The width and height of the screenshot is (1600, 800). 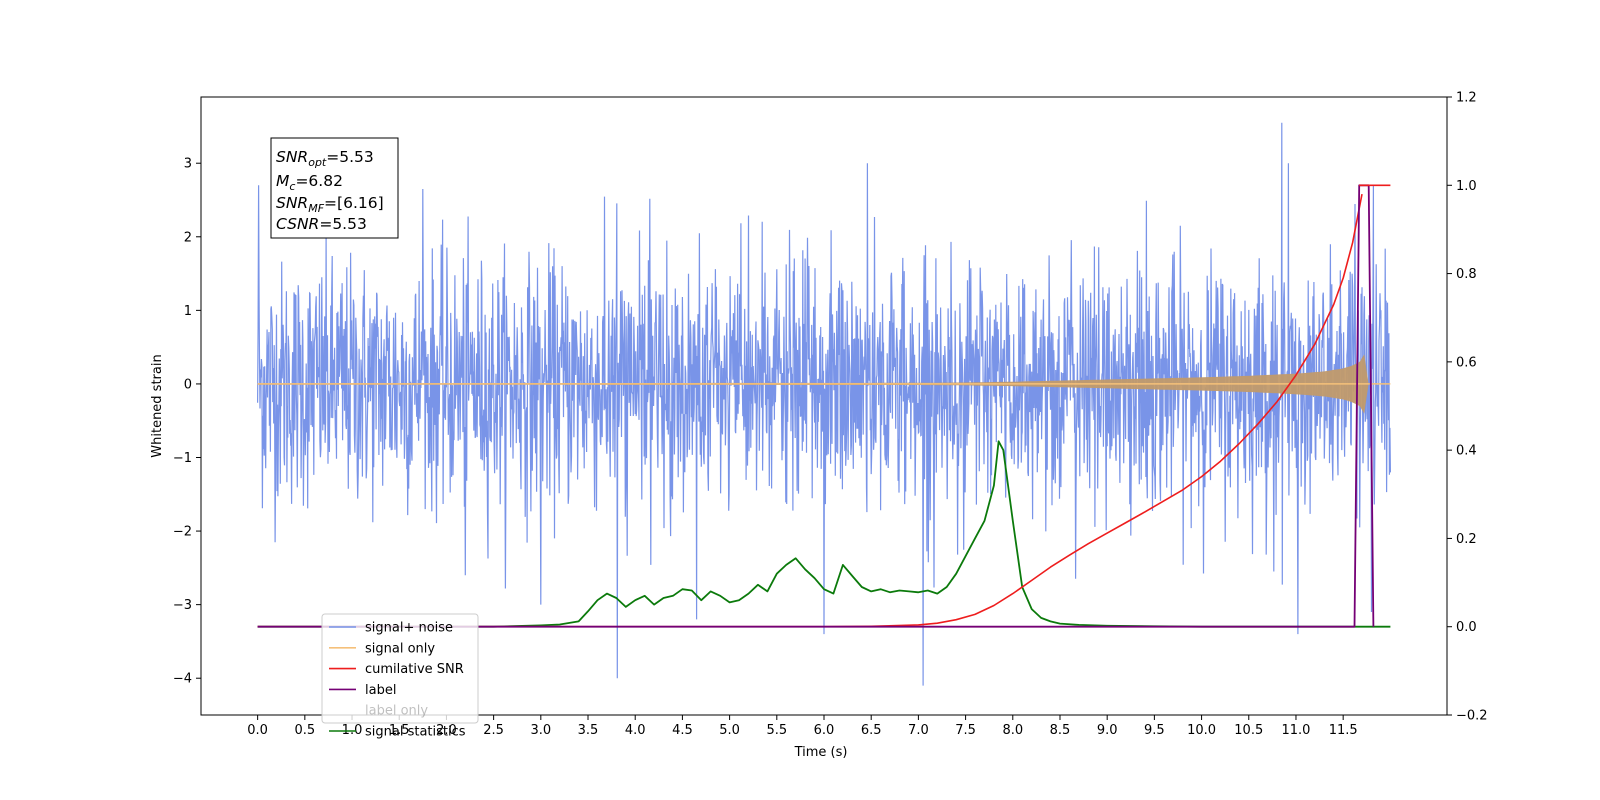 I want to click on x-tick-label: 5.0, so click(x=729, y=730).